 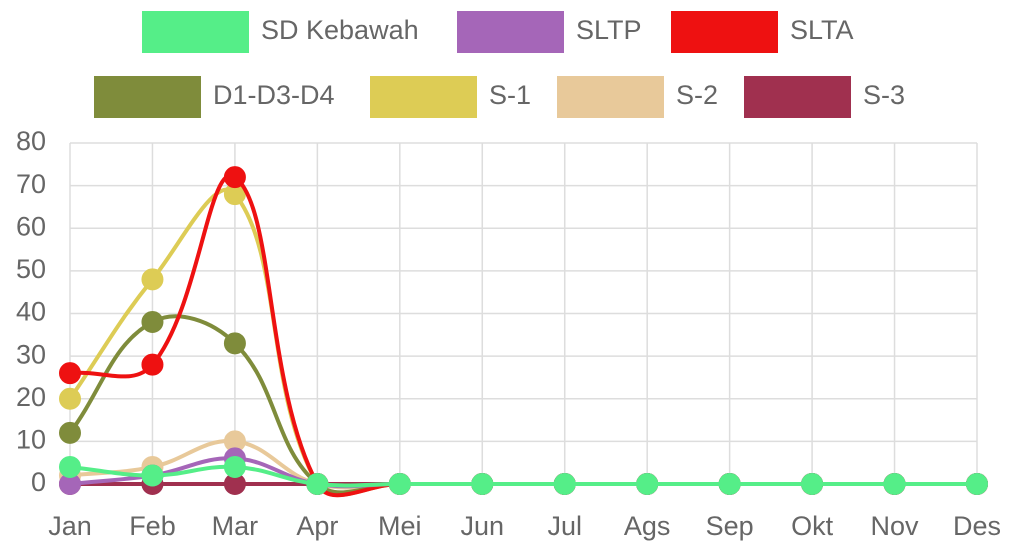 I want to click on y-tick-label: 10, so click(x=31, y=440).